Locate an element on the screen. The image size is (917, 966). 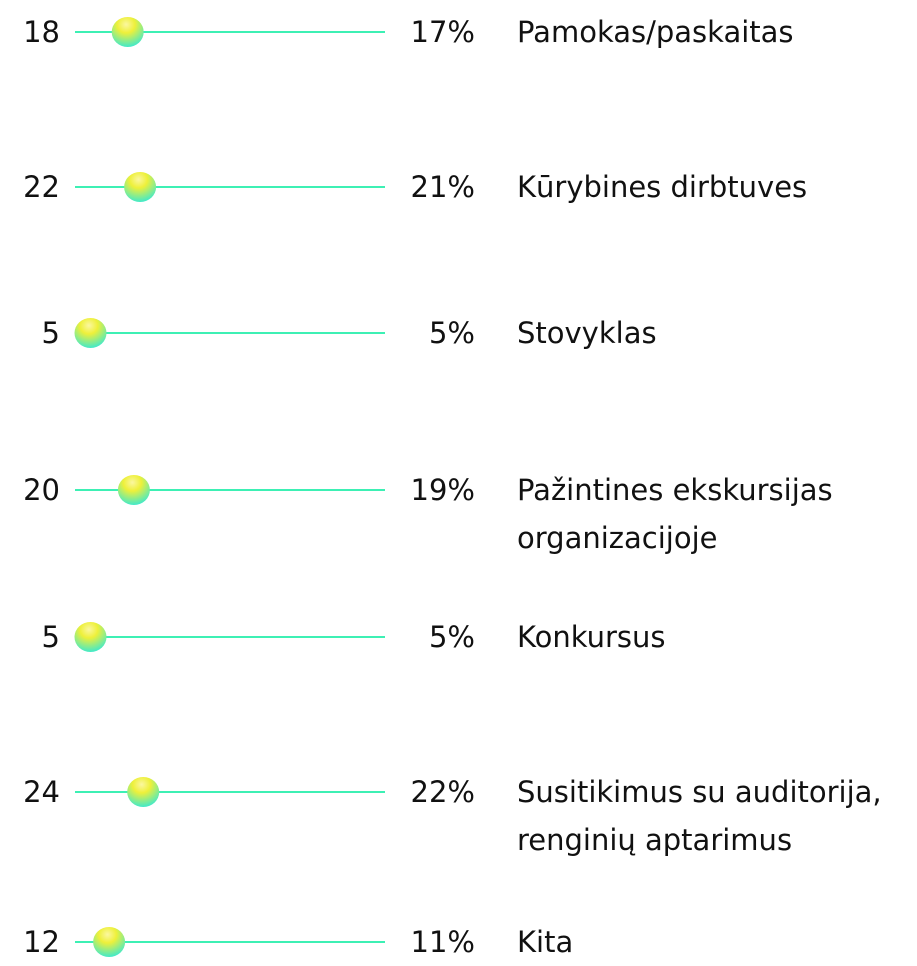
category-label: Pažintines ekskursijas organizacijoje is located at coordinates (675, 514).